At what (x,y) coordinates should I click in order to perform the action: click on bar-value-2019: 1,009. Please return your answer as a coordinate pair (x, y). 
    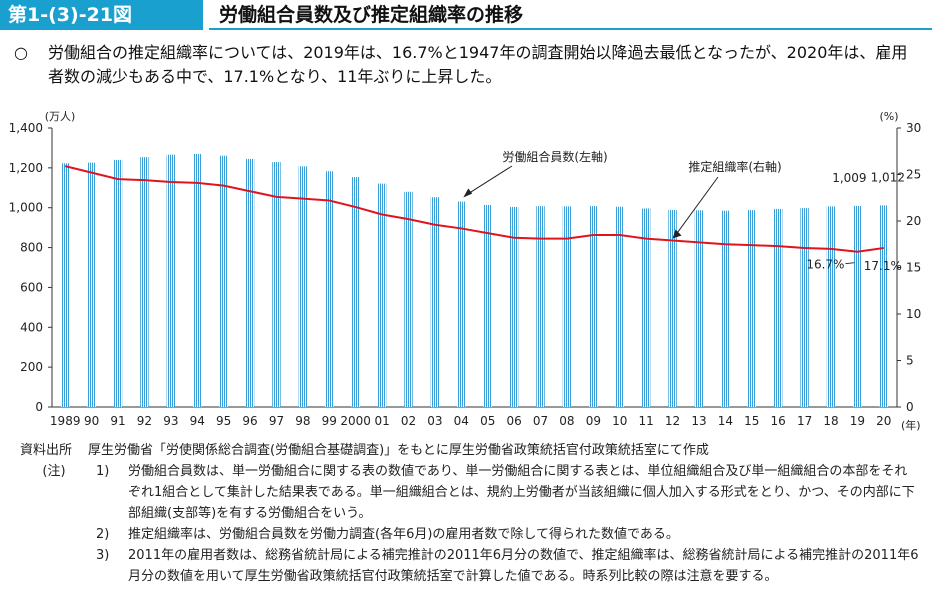
    Looking at the image, I should click on (849, 178).